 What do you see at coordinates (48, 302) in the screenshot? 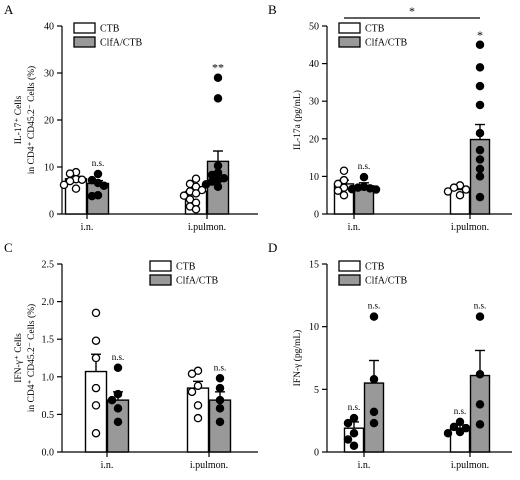
I see `panel-c-y-tick-label: 2.0` at bounding box center [48, 302].